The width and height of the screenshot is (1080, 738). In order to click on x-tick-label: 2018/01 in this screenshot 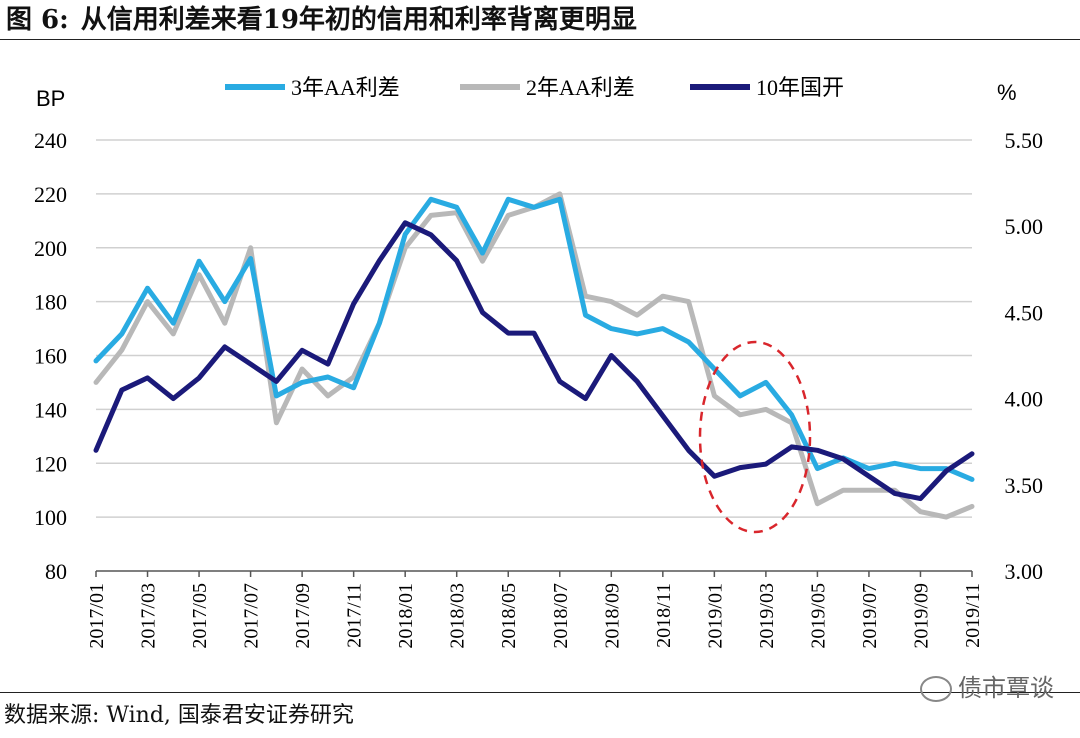, I will do `click(406, 616)`.